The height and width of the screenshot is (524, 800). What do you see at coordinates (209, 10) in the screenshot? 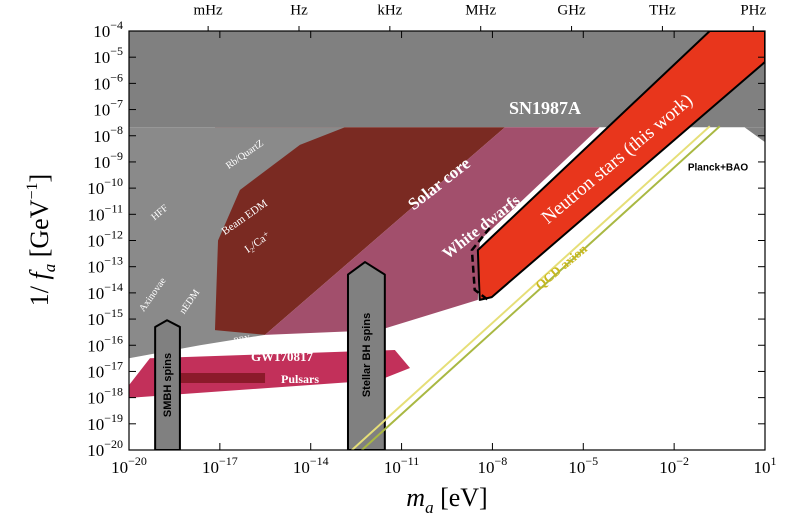
I see `x2-tick-label: mHz` at bounding box center [209, 10].